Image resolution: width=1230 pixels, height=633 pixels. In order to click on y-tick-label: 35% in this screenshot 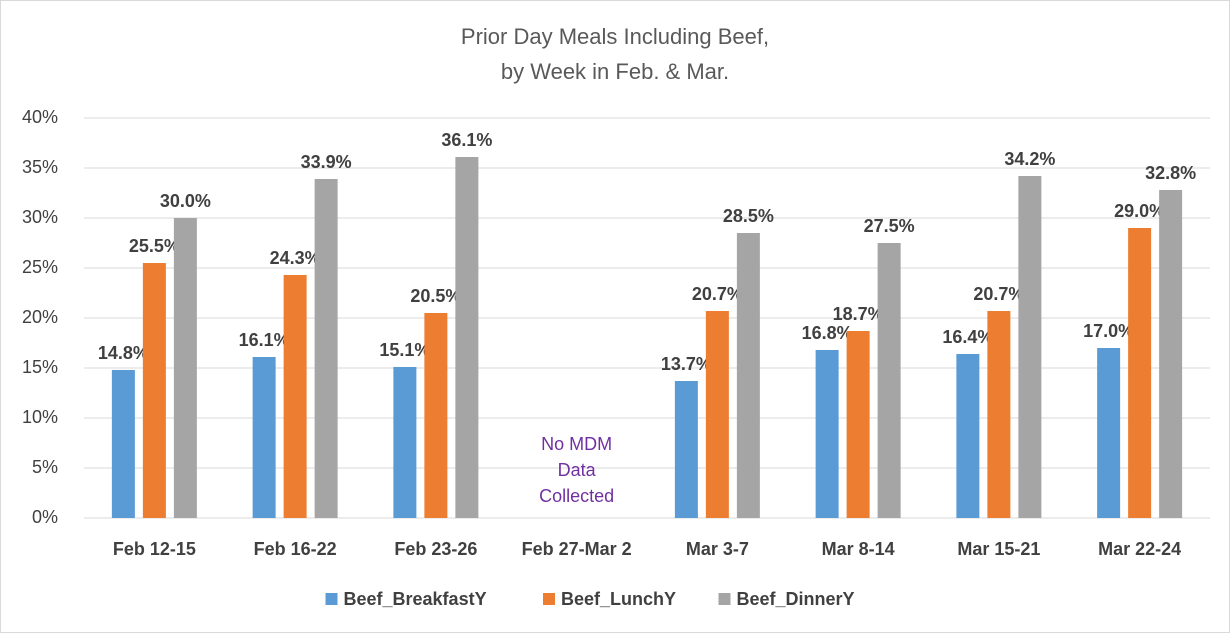, I will do `click(40, 167)`.